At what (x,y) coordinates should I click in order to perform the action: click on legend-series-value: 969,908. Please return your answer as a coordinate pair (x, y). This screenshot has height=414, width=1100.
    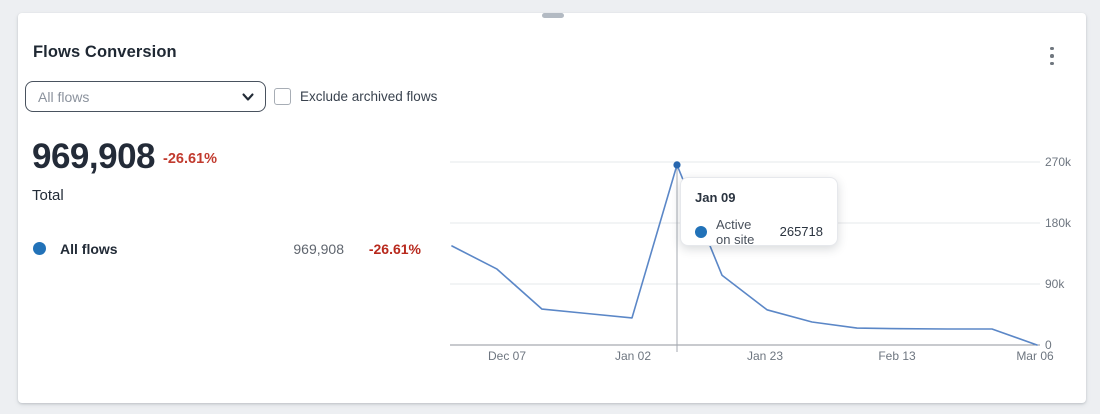
    Looking at the image, I should click on (318, 249).